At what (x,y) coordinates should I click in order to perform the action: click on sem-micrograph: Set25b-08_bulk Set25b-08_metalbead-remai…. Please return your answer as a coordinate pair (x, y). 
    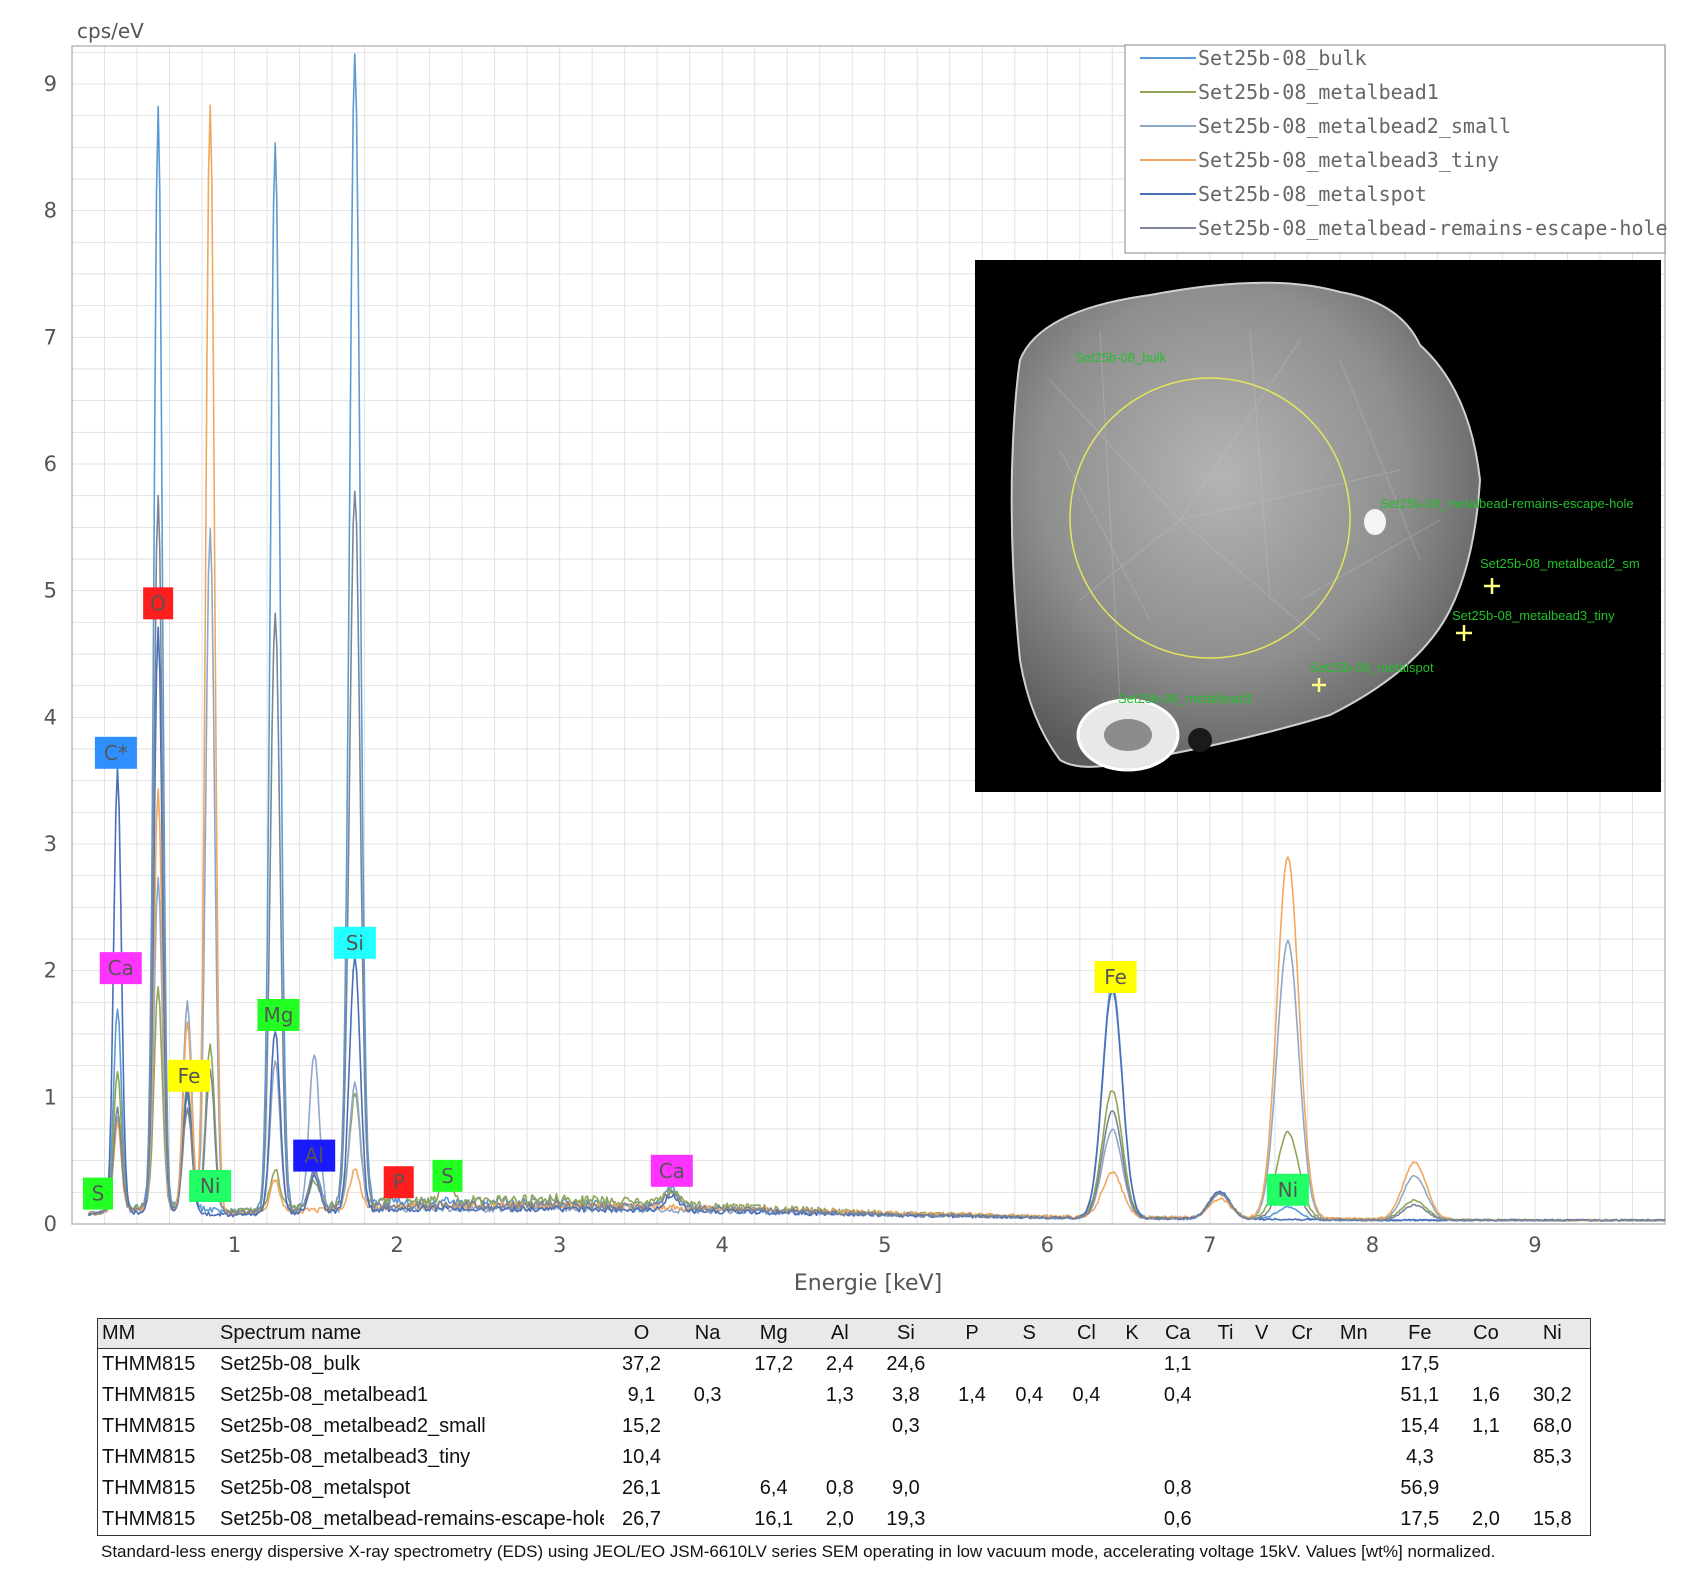
    Looking at the image, I should click on (1318, 526).